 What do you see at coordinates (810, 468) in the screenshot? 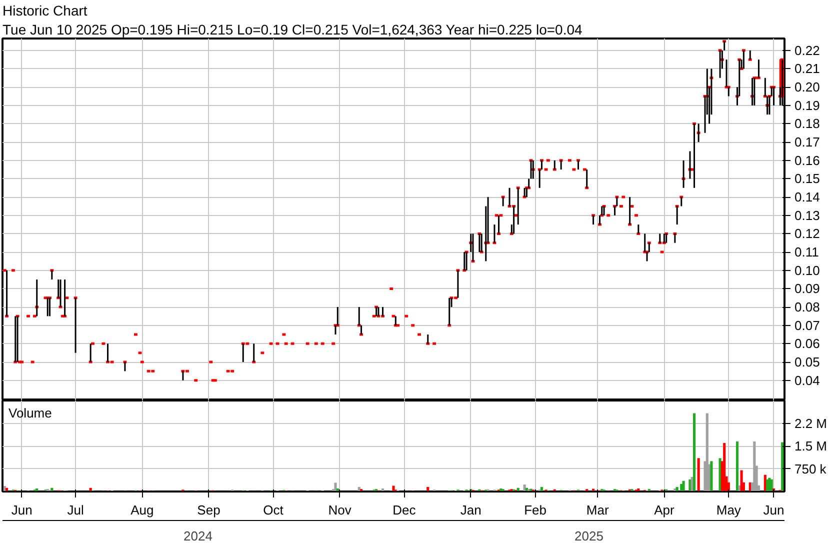
I see `y-tick-label: 750 k` at bounding box center [810, 468].